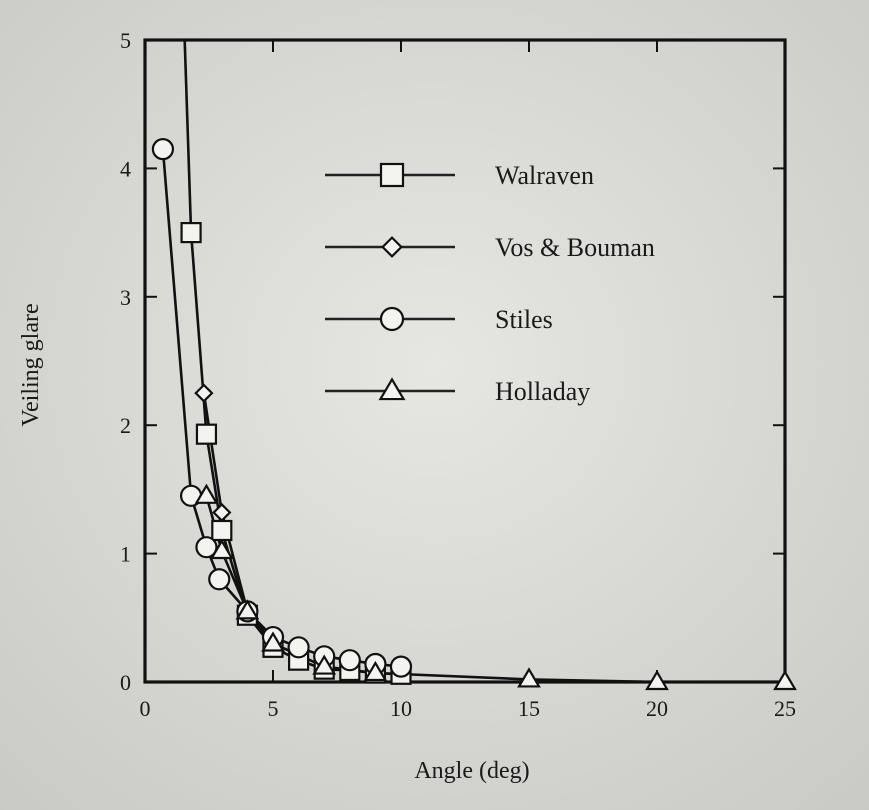  Describe the element at coordinates (125, 554) in the screenshot. I see `y-tick-label: 1` at that location.